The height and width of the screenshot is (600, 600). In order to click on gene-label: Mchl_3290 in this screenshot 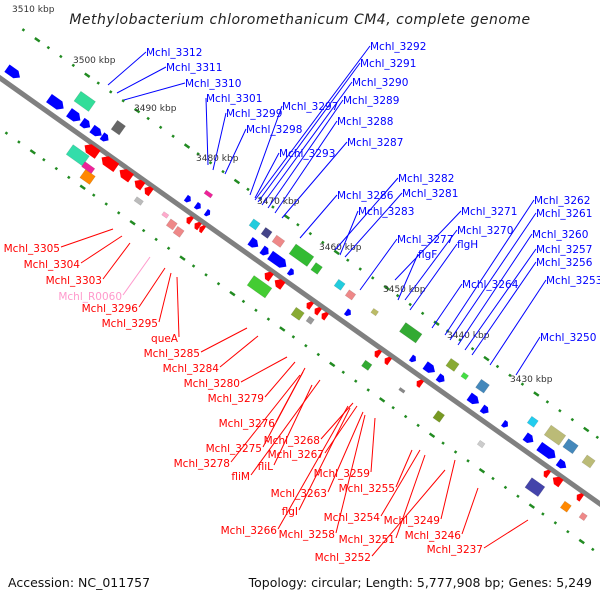, I will do `click(380, 83)`.